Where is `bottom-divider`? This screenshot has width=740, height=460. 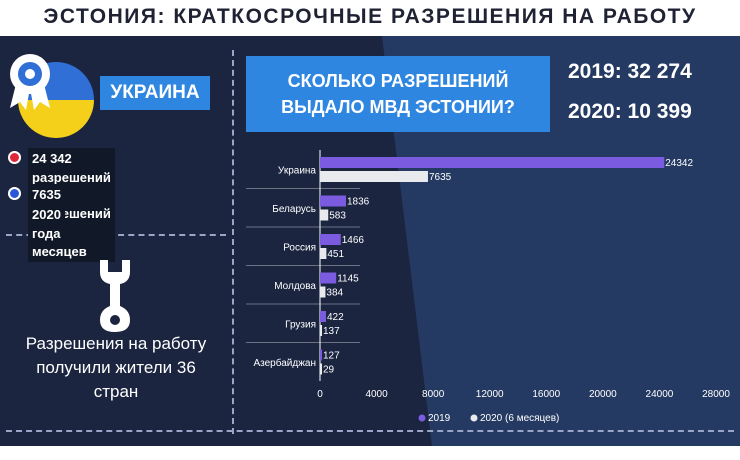 bottom-divider is located at coordinates (370, 431).